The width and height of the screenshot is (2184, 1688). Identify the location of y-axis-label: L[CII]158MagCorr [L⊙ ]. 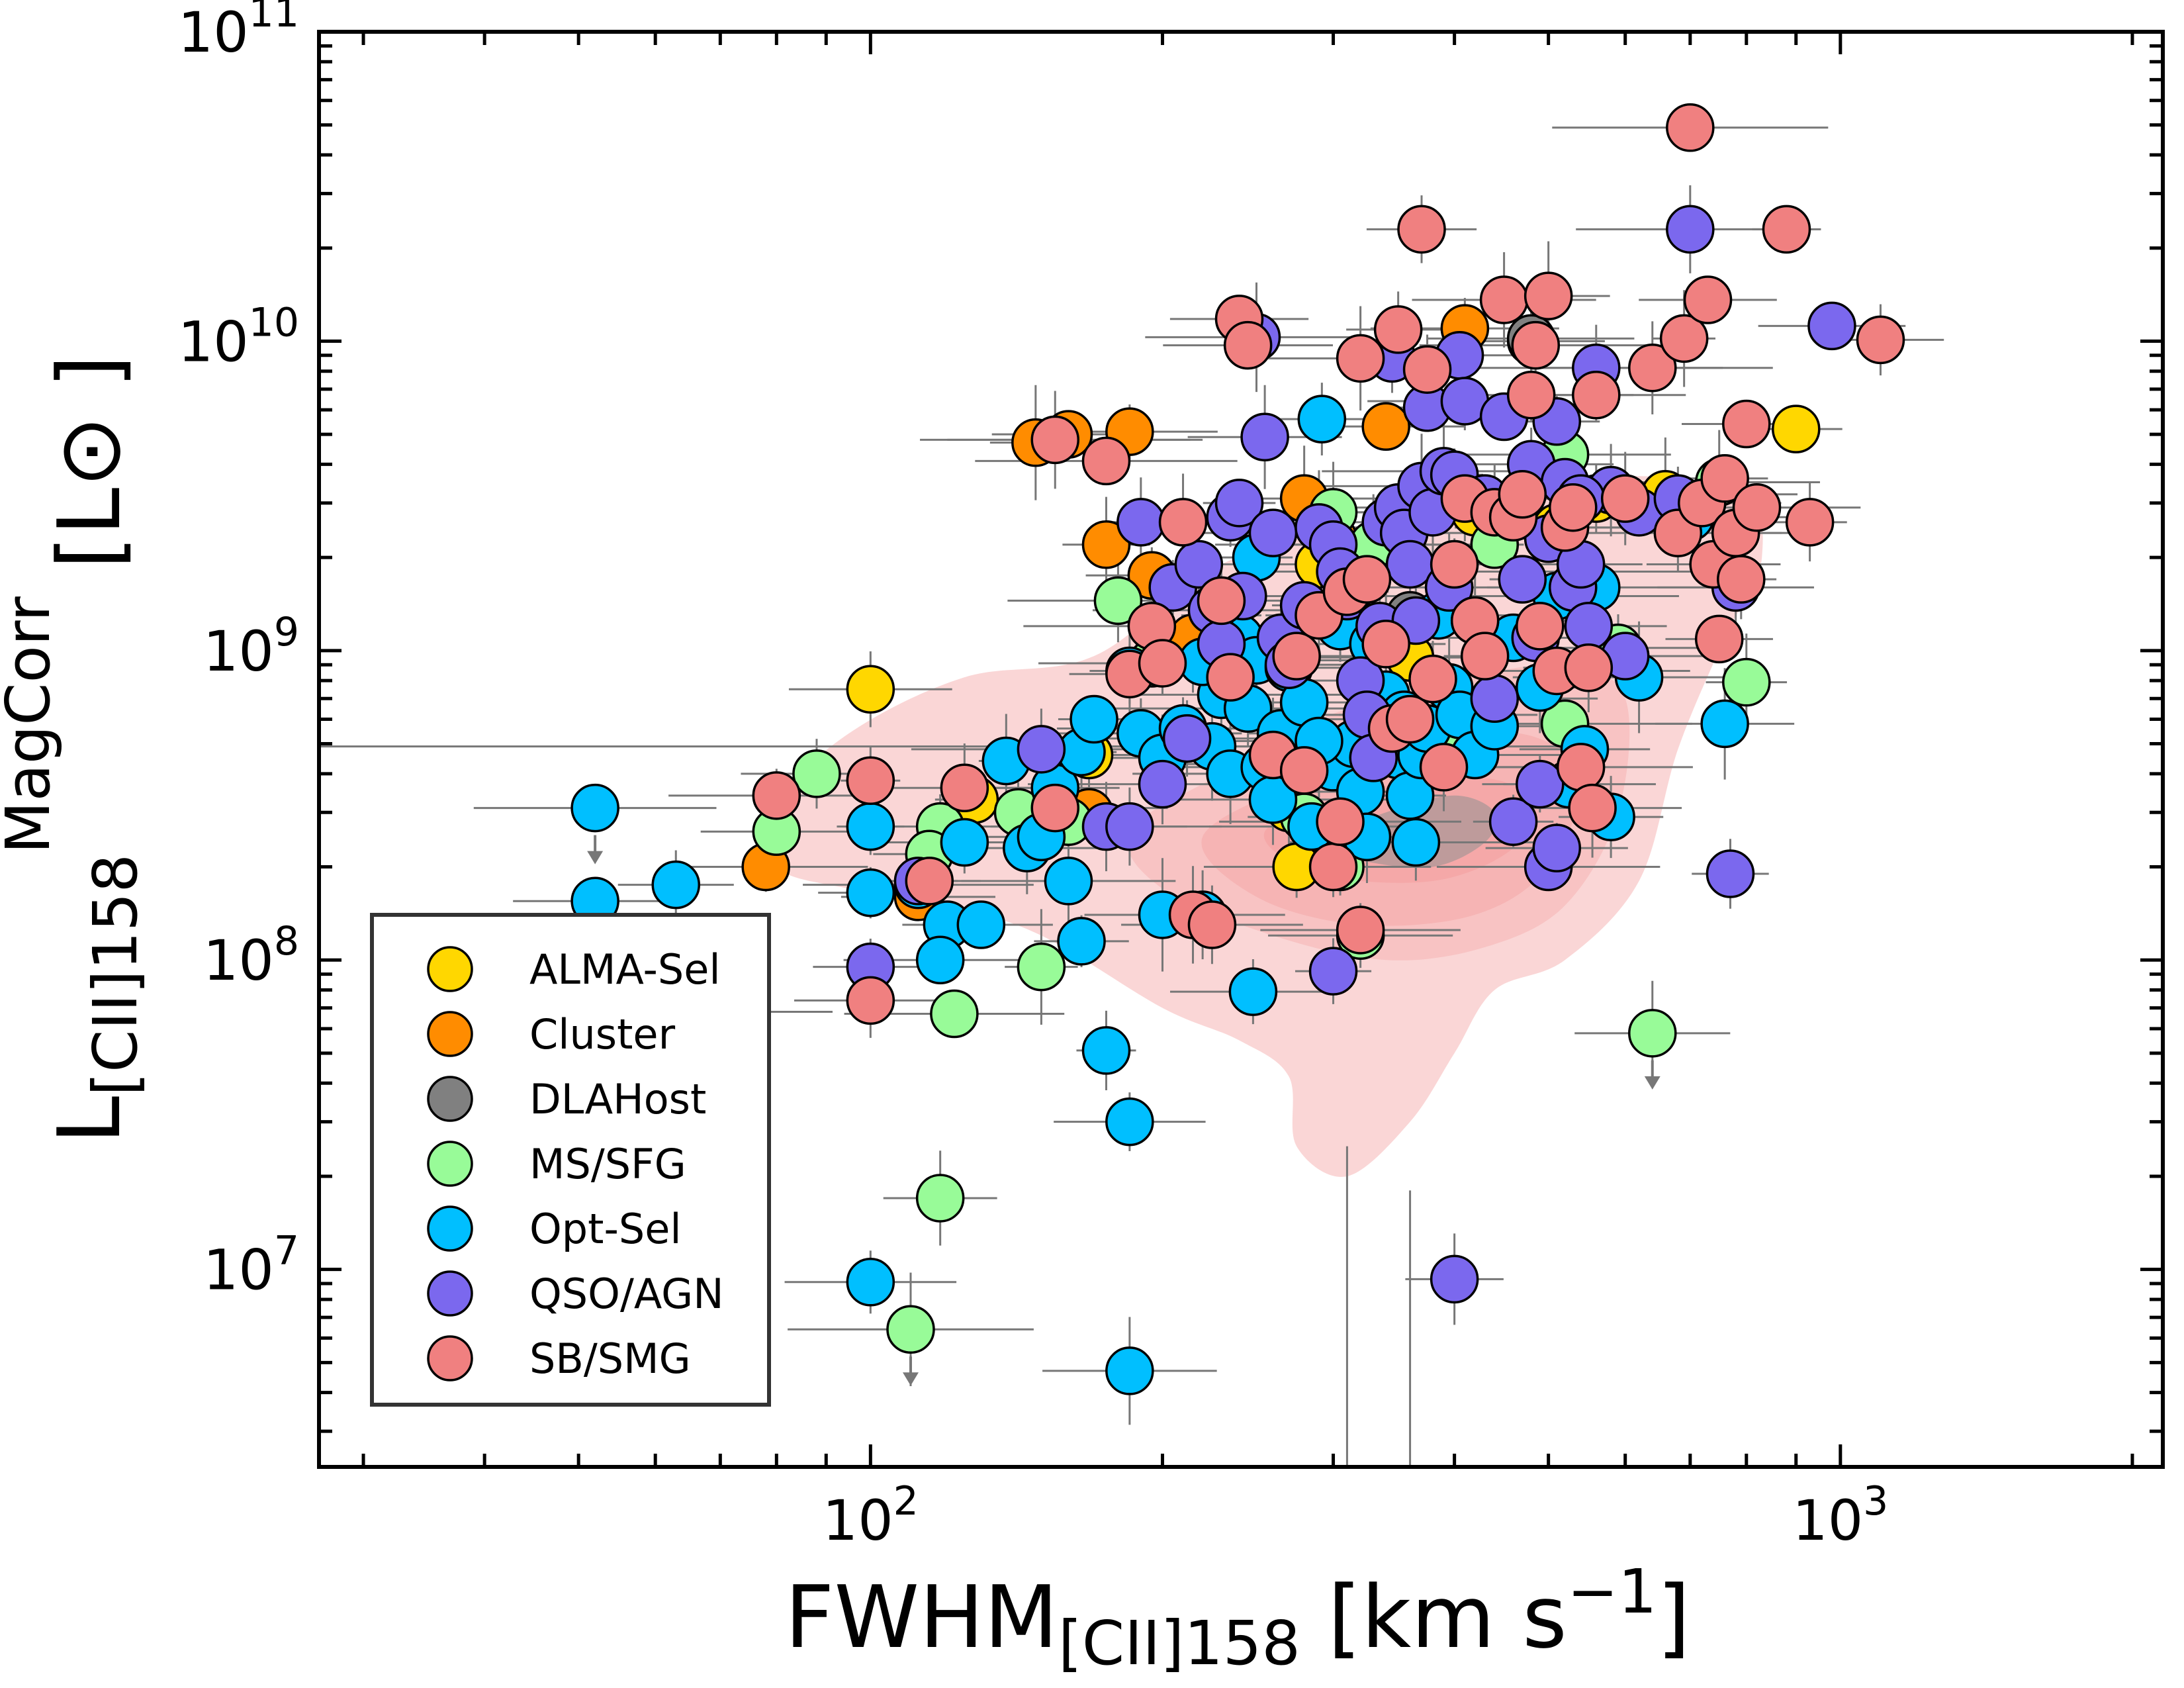
(75, 750).